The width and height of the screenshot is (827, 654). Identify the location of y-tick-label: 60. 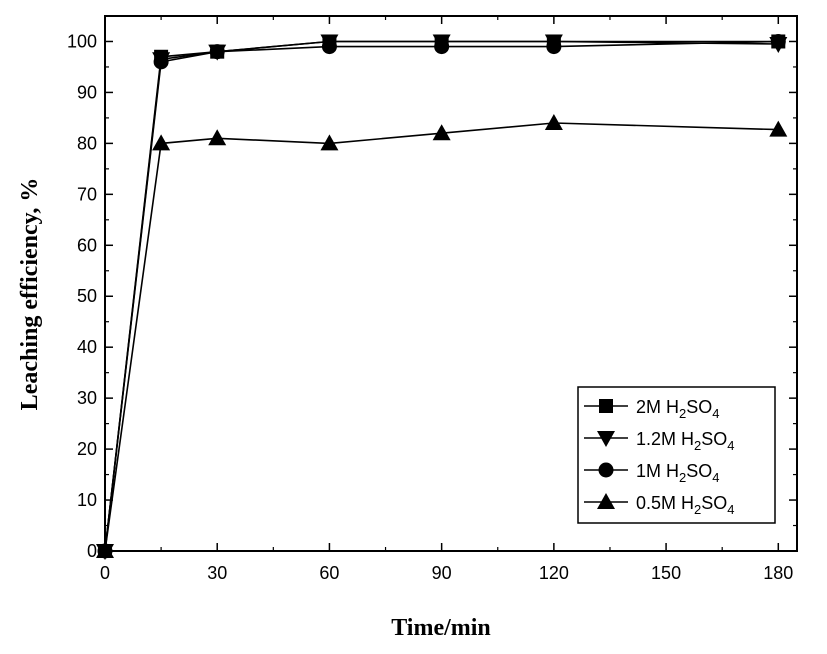
(87, 245).